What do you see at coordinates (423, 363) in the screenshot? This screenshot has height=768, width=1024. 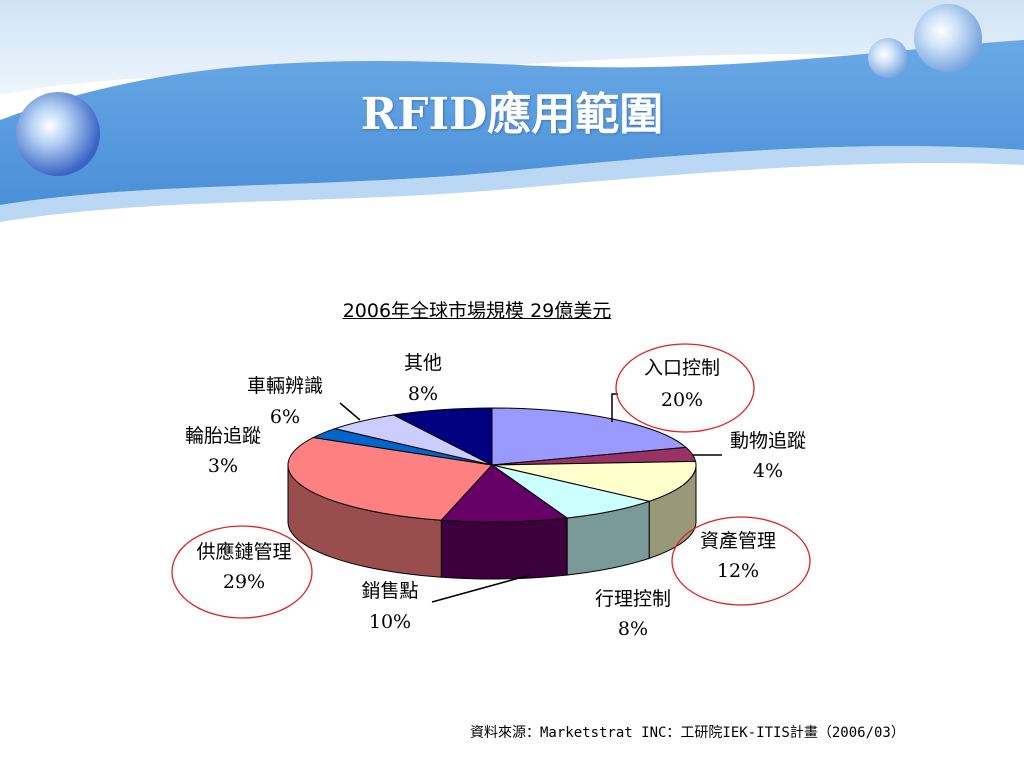 I see `slice-label-8: 其他` at bounding box center [423, 363].